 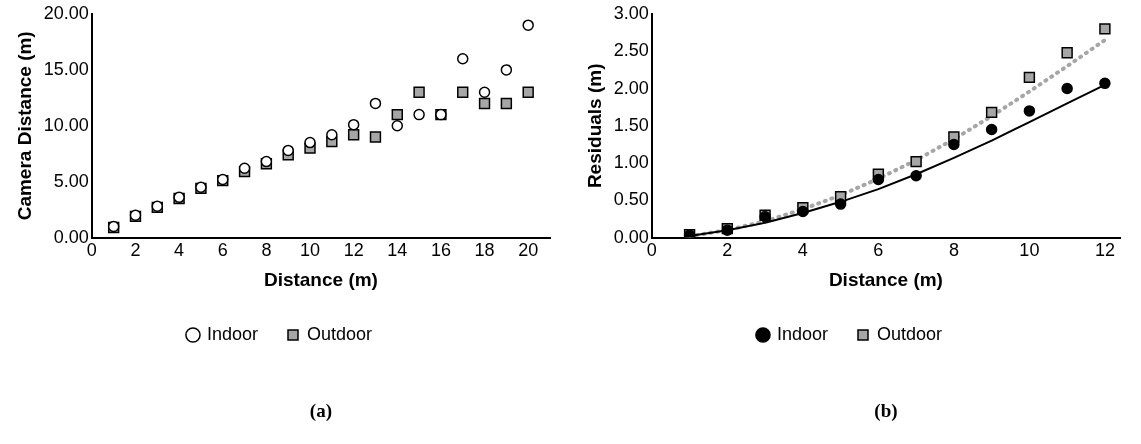 What do you see at coordinates (631, 87) in the screenshot?
I see `y-tick-label: 2.00` at bounding box center [631, 87].